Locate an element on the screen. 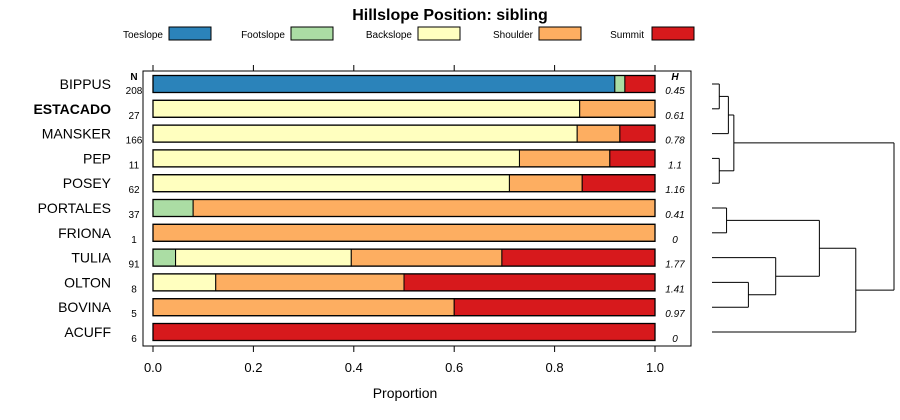 This screenshot has height=420, width=900. x-tick-label: 0.4 is located at coordinates (354, 367).